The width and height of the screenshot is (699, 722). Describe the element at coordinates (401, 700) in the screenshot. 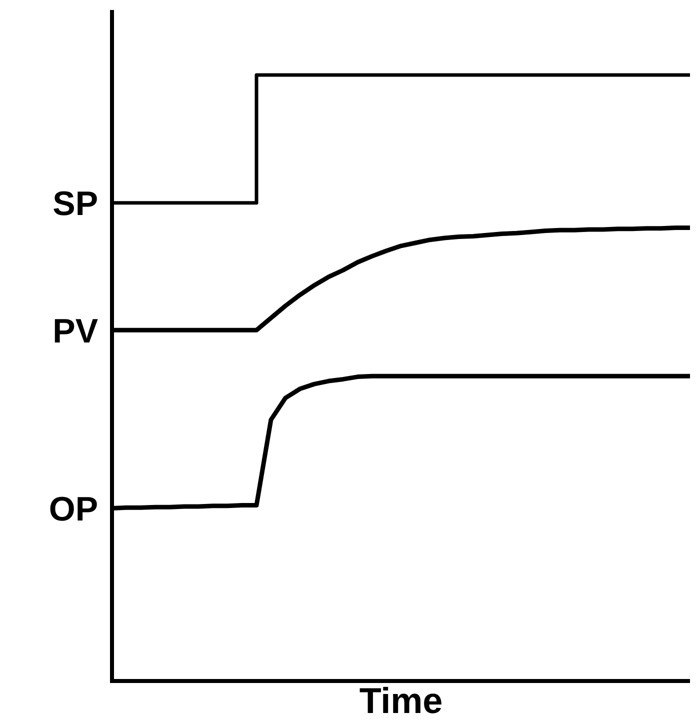

I see `x-axis-title: Time` at that location.